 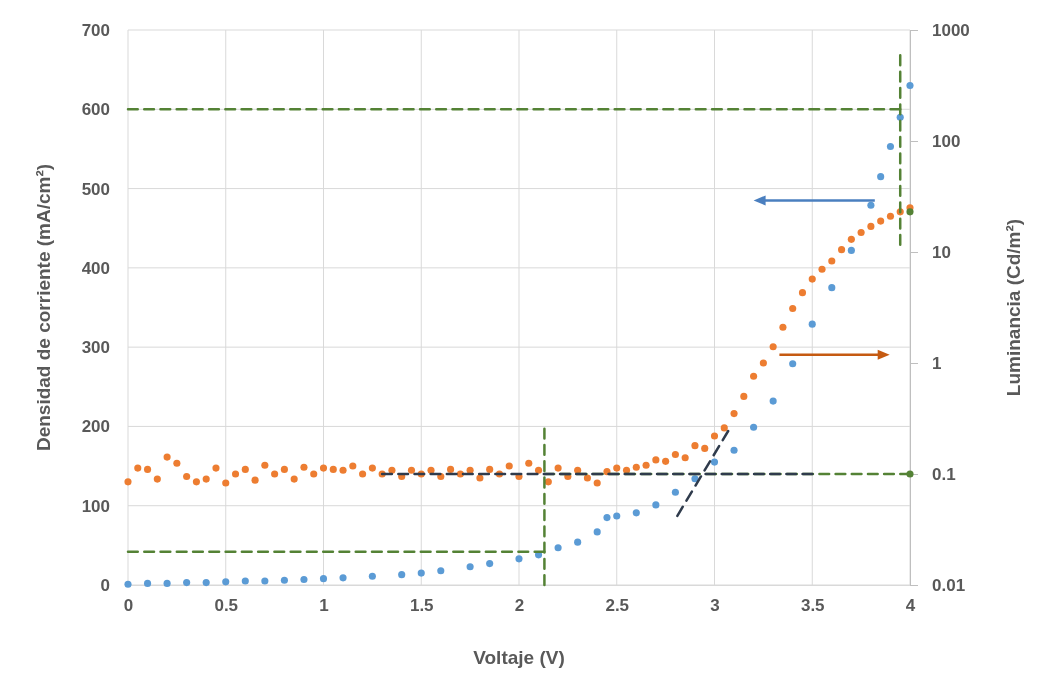 What do you see at coordinates (95, 348) in the screenshot?
I see `y-tick-label: 300` at bounding box center [95, 348].